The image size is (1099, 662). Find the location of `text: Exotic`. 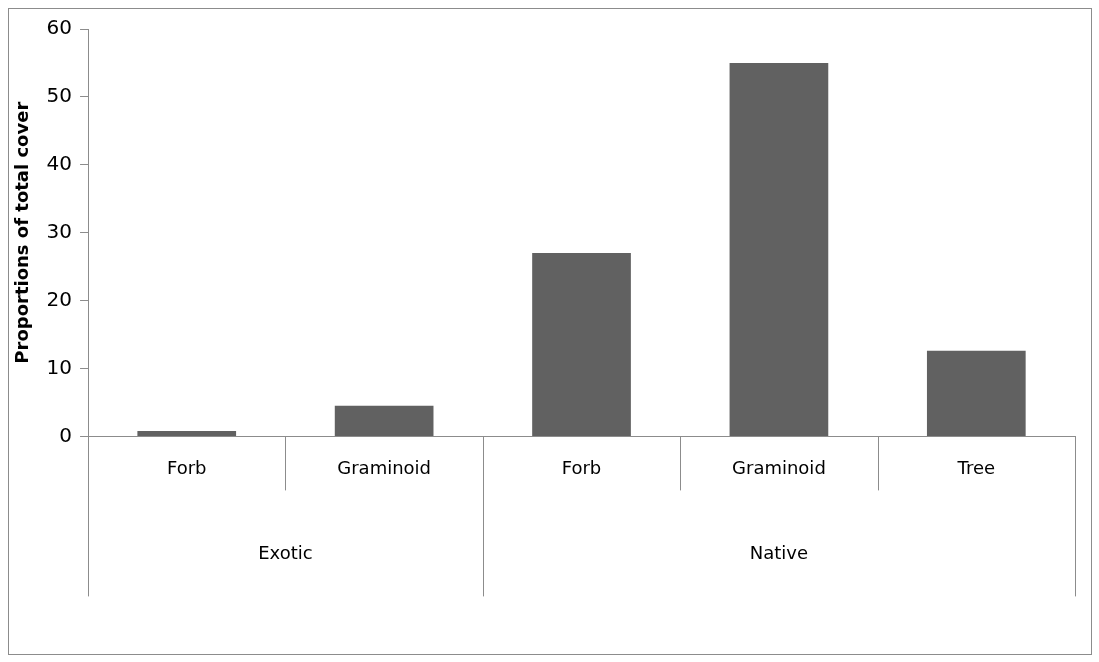

text: Exotic is located at coordinates (285, 553).